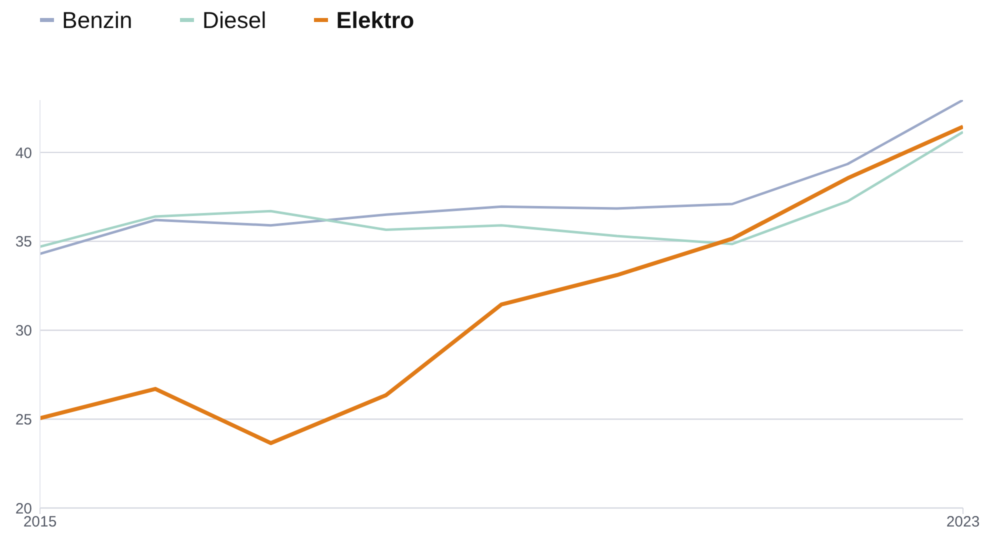 The height and width of the screenshot is (544, 987). What do you see at coordinates (23, 153) in the screenshot?
I see `y-tick-label: 40` at bounding box center [23, 153].